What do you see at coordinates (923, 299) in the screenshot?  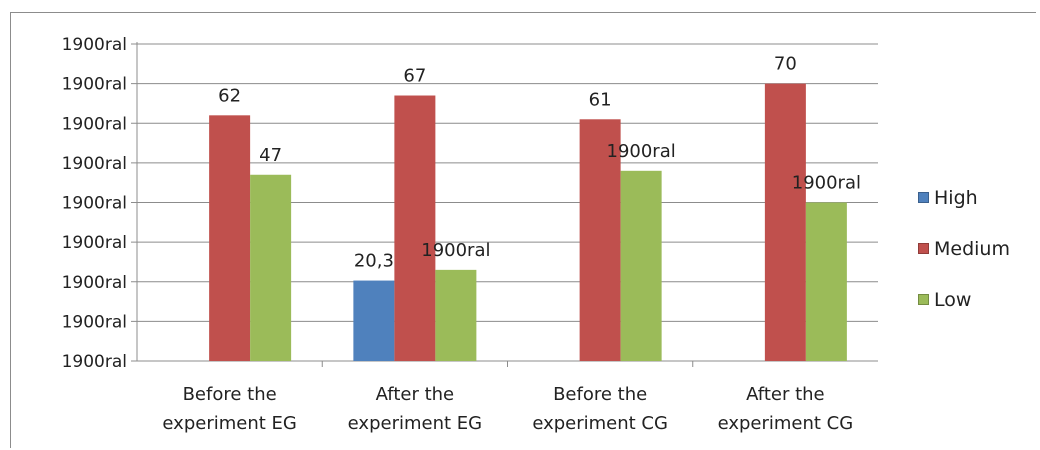 I see `legend-swatch-low` at bounding box center [923, 299].